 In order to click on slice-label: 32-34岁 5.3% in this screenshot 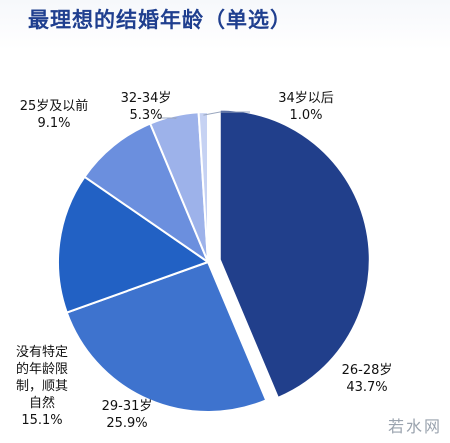, I will do `click(146, 107)`.